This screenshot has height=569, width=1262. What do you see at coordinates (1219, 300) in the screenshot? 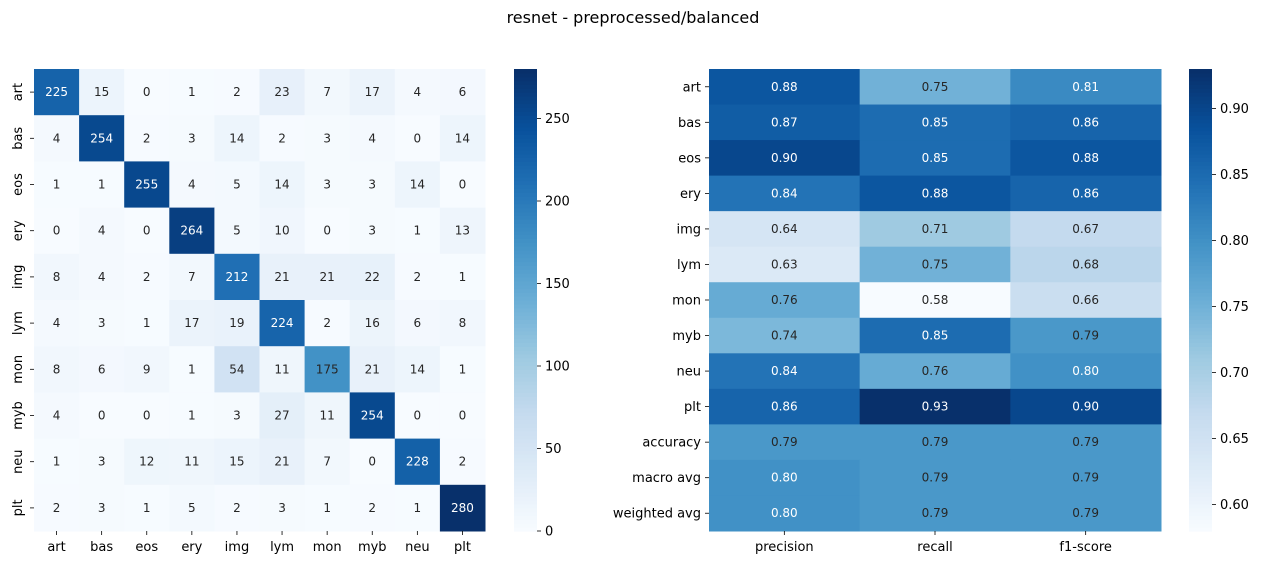
I see `classification-report-colorbar: 0.60 0.65 0.70 0.75 0.80 0.85 0.90` at bounding box center [1219, 300].